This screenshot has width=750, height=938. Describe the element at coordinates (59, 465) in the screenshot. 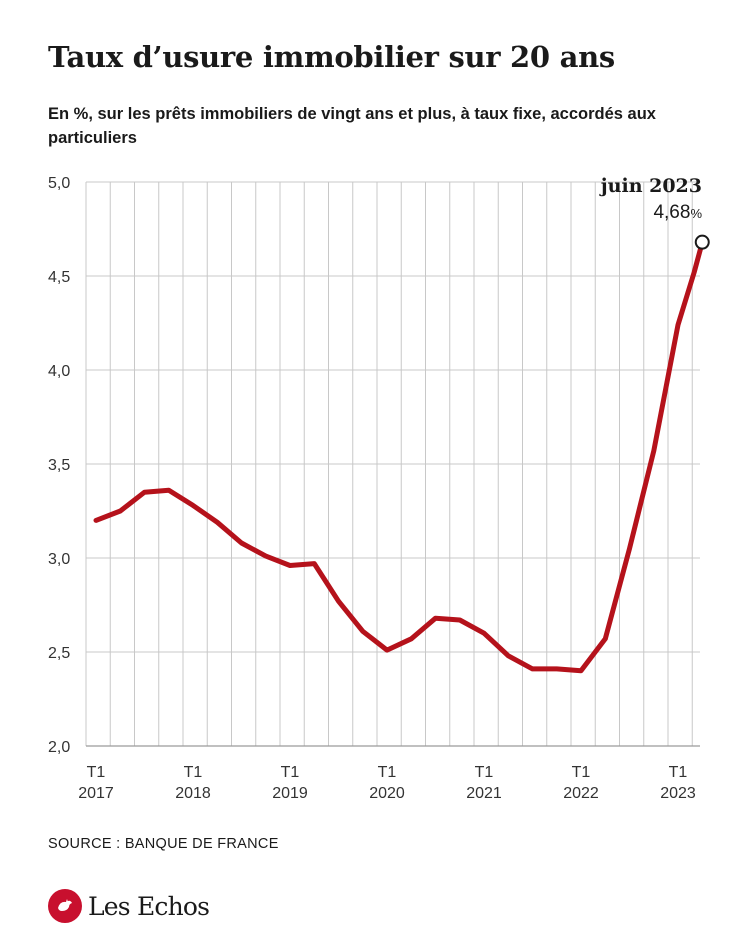

I see `y-tick-label: 3,5` at that location.